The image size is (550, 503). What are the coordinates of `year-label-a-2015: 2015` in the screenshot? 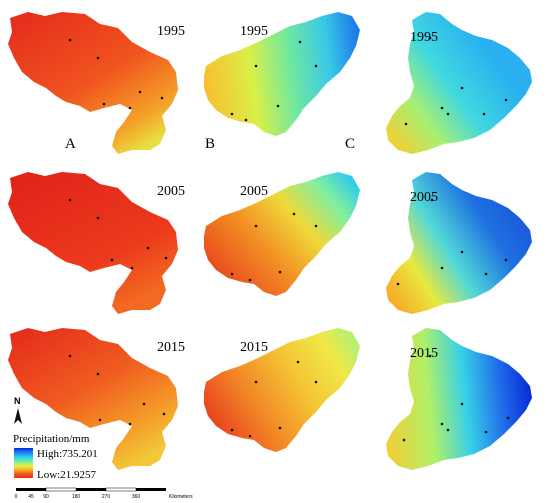 It's located at (171, 347).